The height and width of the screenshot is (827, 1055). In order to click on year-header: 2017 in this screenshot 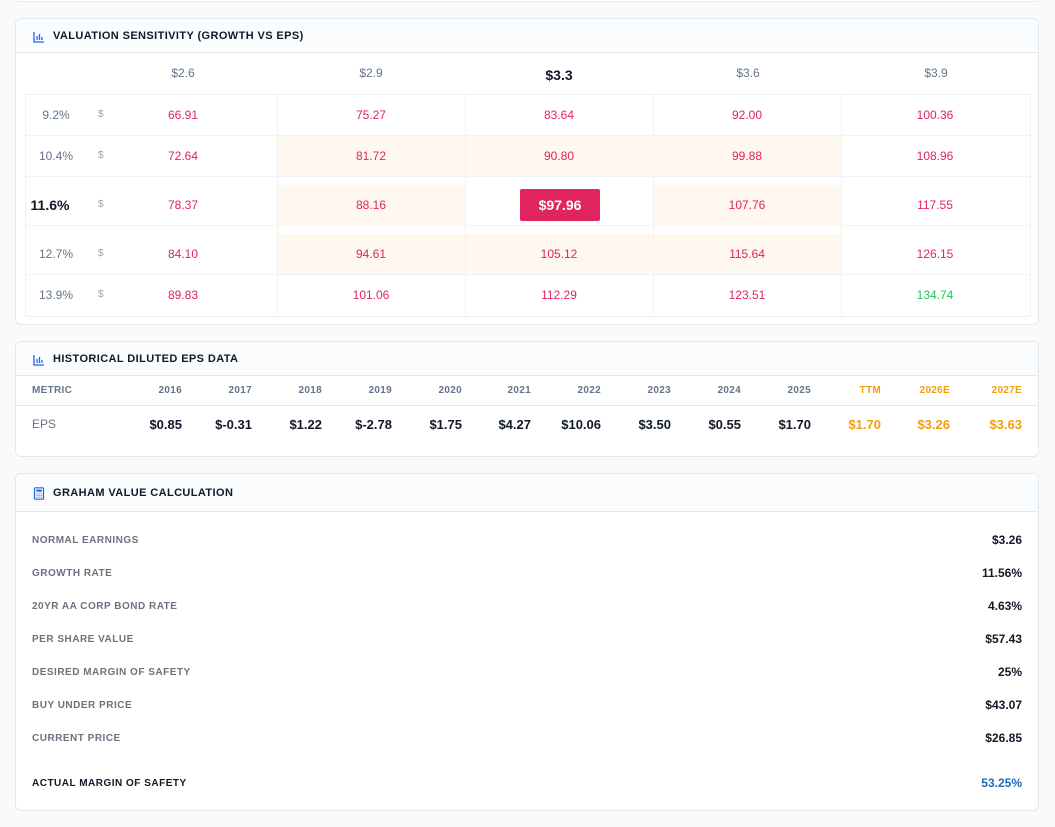, I will do `click(240, 390)`.